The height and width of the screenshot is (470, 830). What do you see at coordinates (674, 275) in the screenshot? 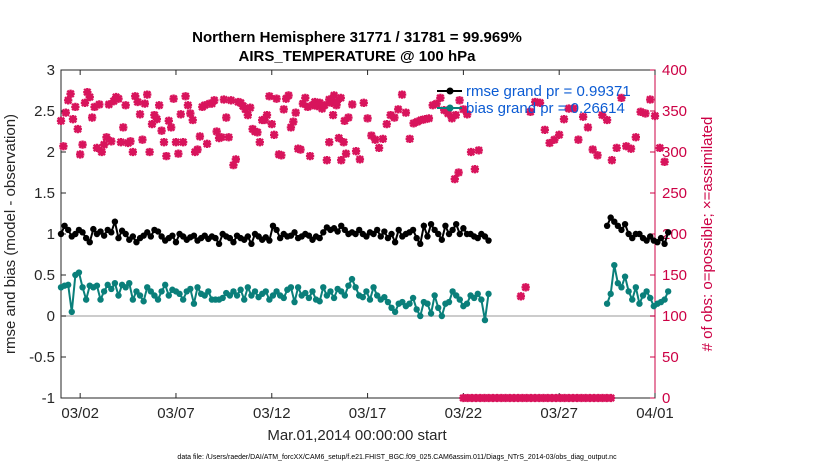
I see `y-right-tick-label: 150` at bounding box center [674, 275].